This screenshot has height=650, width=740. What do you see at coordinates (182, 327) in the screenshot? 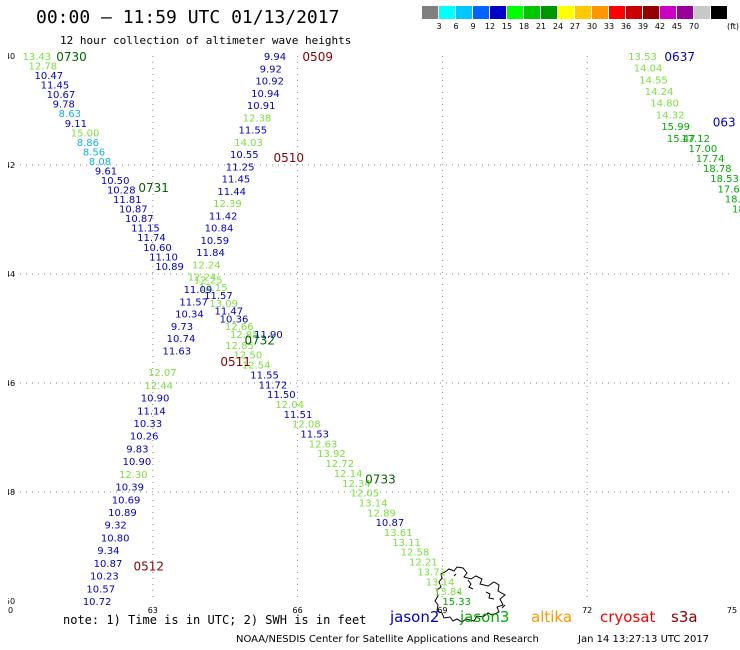
I see `wave-height-value: 9.73` at bounding box center [182, 327].